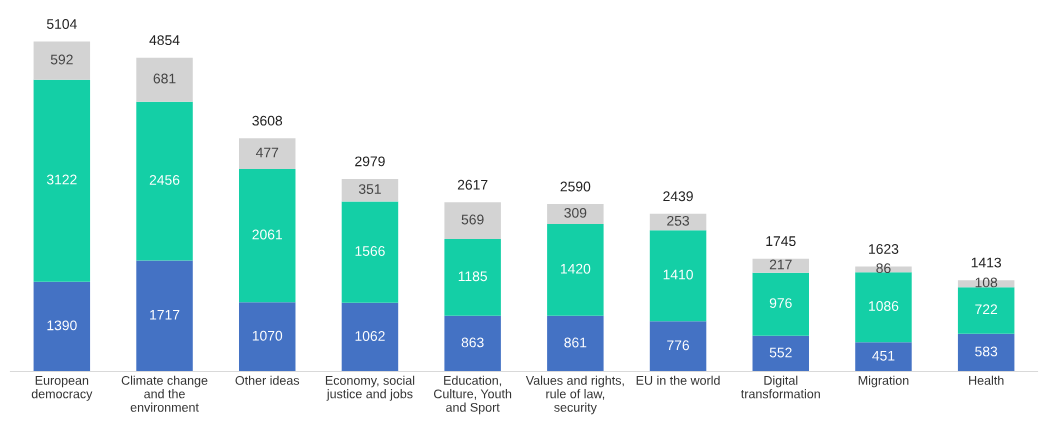 This screenshot has height=427, width=1048. I want to click on total-label: 5104, so click(61, 24).